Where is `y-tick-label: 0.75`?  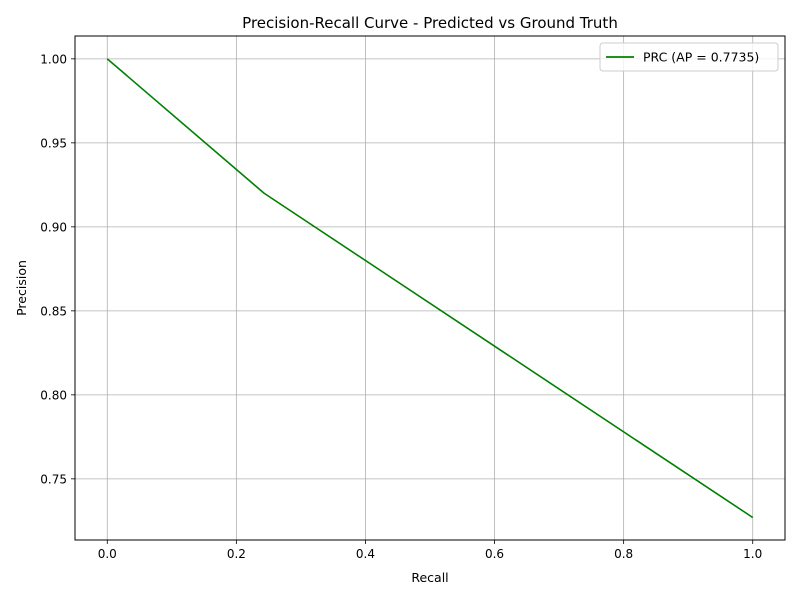 y-tick-label: 0.75 is located at coordinates (53, 479).